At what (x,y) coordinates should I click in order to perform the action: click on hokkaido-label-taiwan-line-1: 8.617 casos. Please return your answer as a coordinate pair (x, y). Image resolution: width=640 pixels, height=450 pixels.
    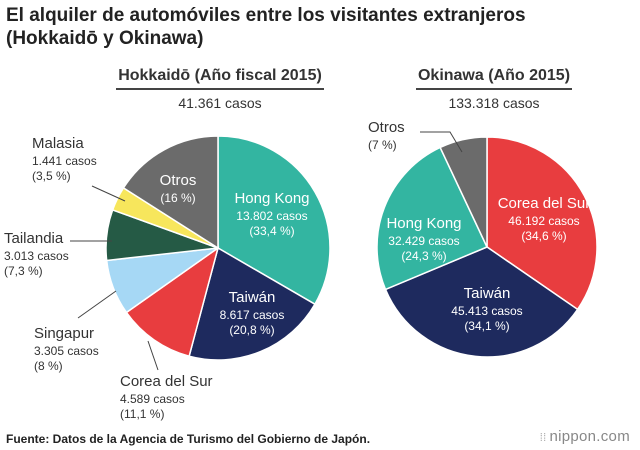
    Looking at the image, I should click on (252, 315).